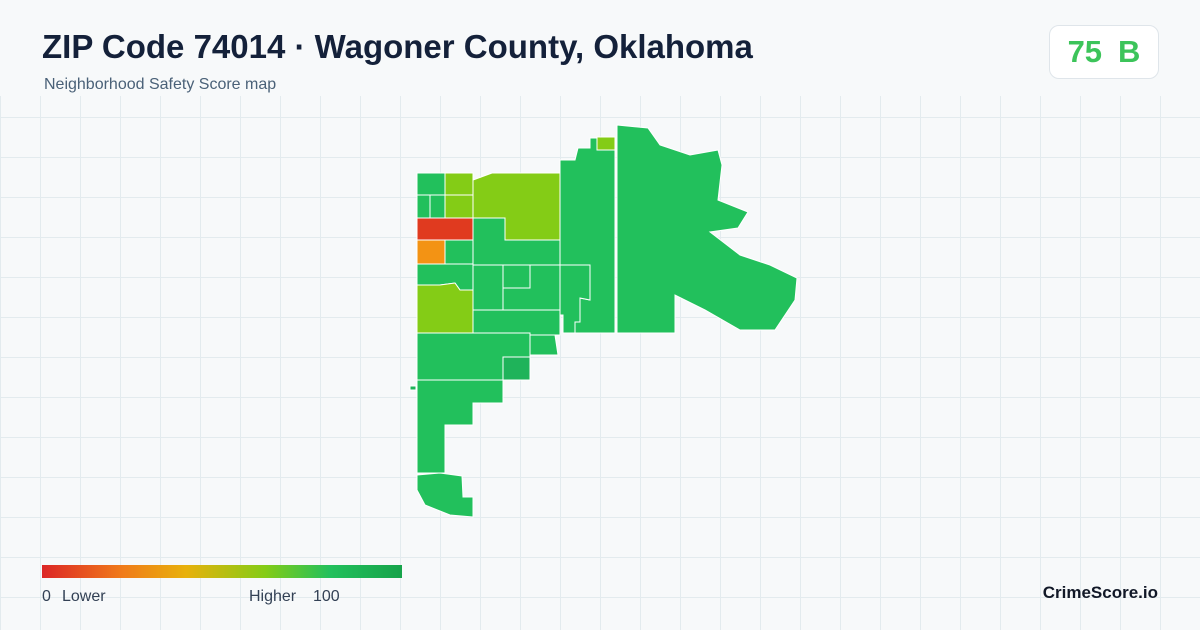 Image resolution: width=1200 pixels, height=630 pixels. What do you see at coordinates (1085, 51) in the screenshot?
I see `score: 75` at bounding box center [1085, 51].